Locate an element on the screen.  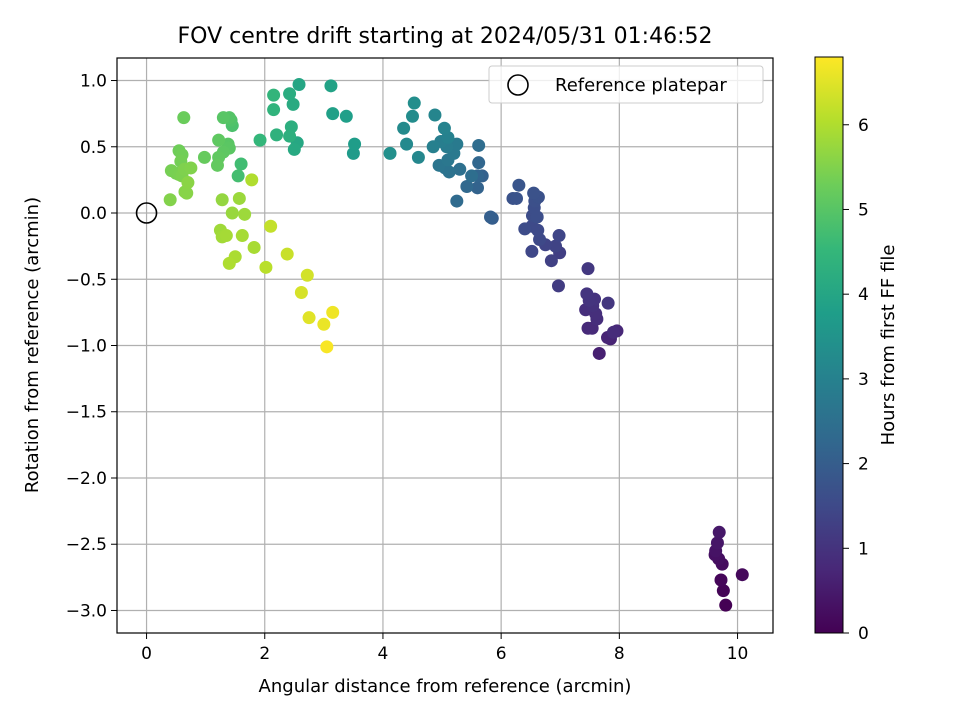
x-tick-label: 10 is located at coordinates (738, 654).